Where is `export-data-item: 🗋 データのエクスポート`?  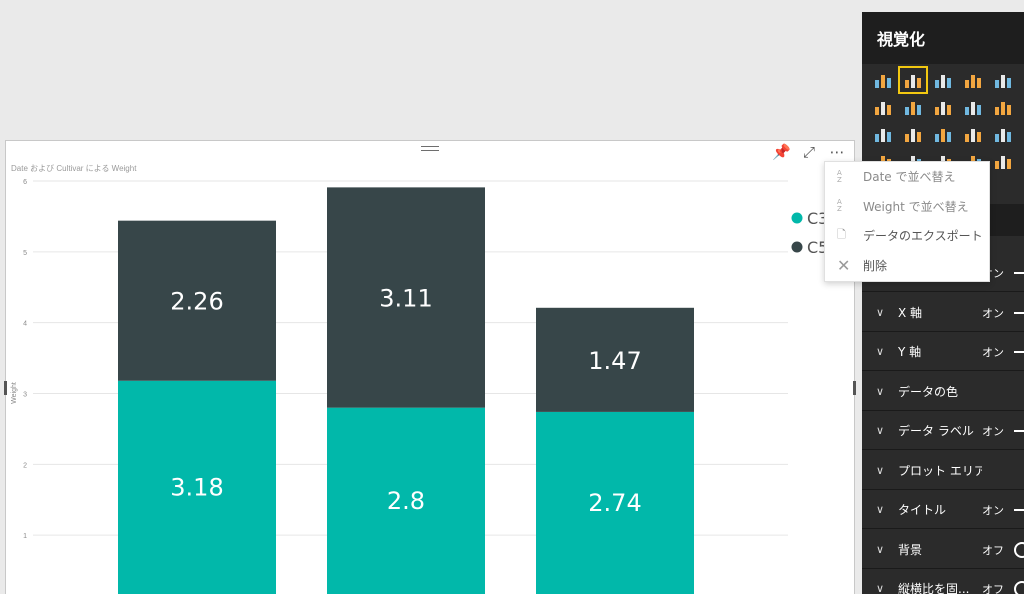 export-data-item: 🗋 データのエクスポート is located at coordinates (907, 236).